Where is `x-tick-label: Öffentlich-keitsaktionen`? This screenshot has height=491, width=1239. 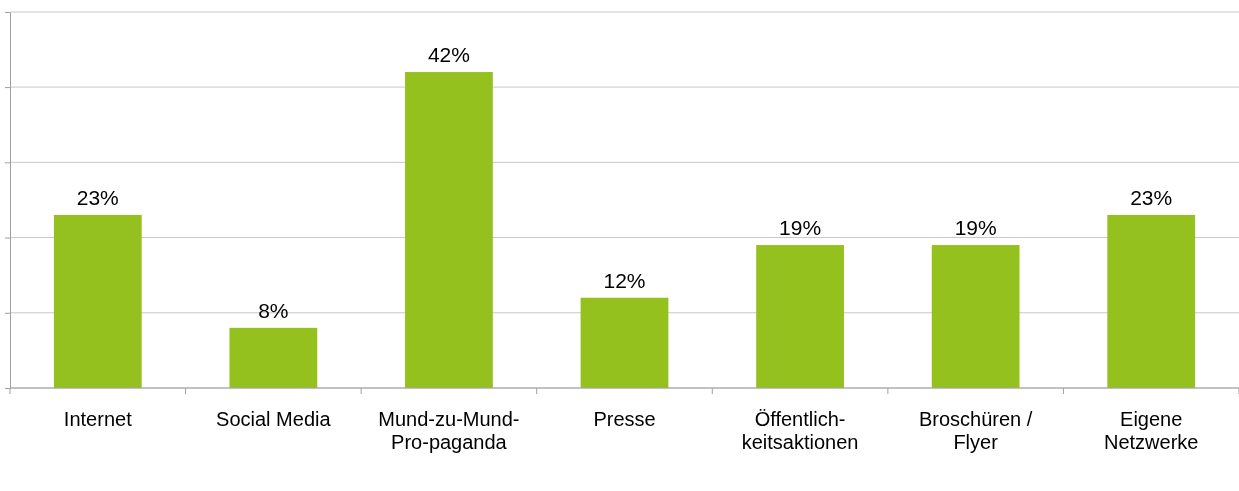
x-tick-label: Öffentlich-keitsaktionen is located at coordinates (800, 430).